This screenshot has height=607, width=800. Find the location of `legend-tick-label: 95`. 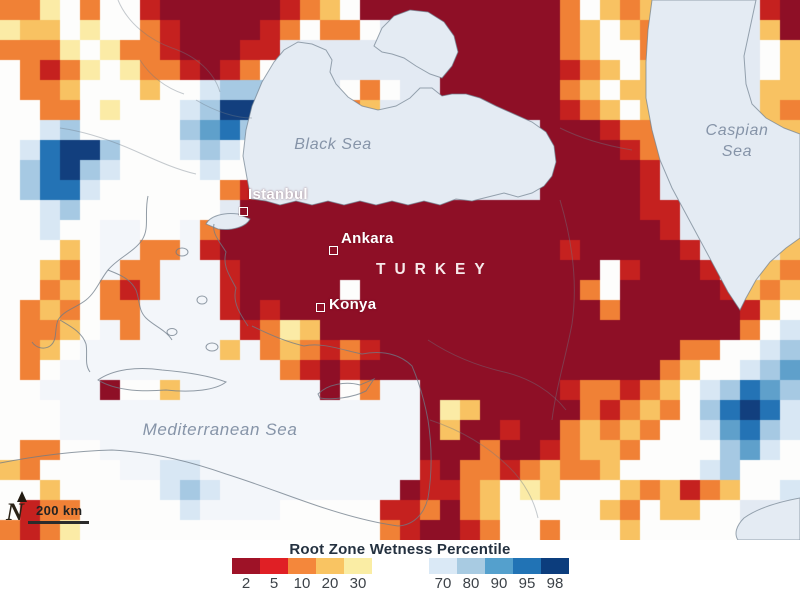

legend-tick-label: 95 is located at coordinates (527, 583).